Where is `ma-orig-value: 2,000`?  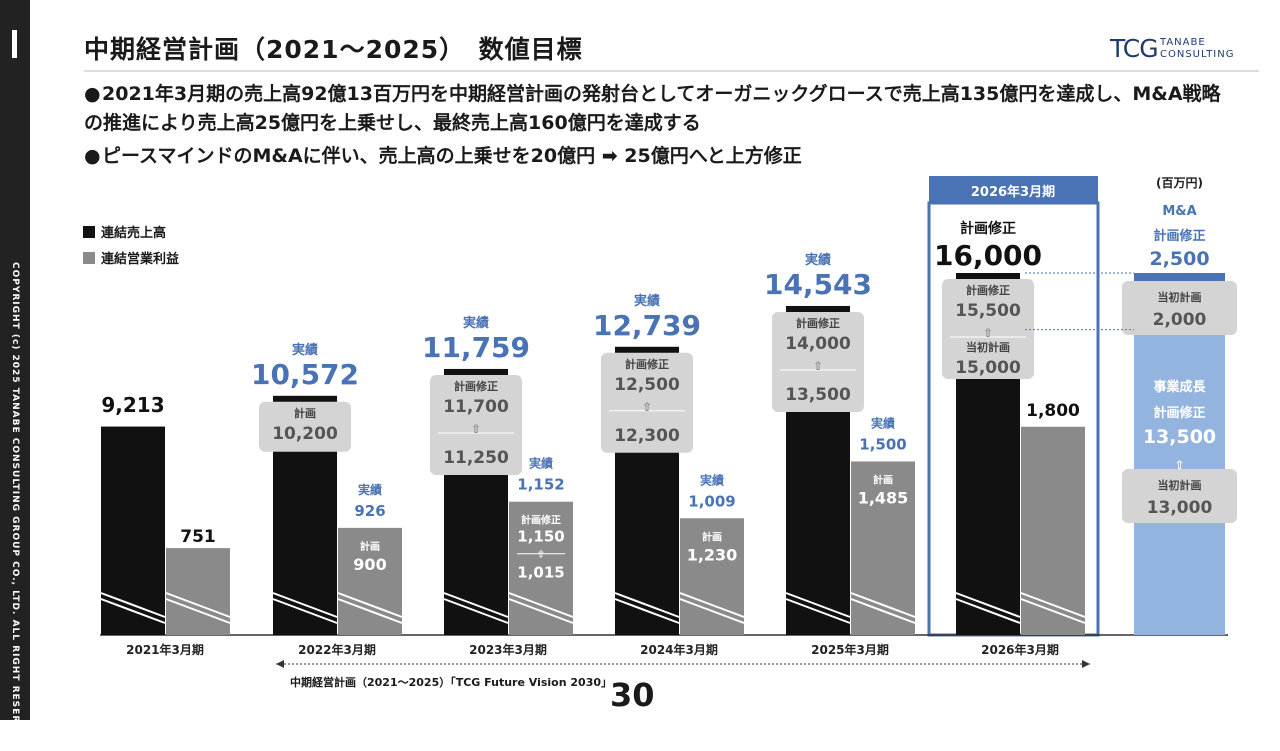 ma-orig-value: 2,000 is located at coordinates (1180, 320).